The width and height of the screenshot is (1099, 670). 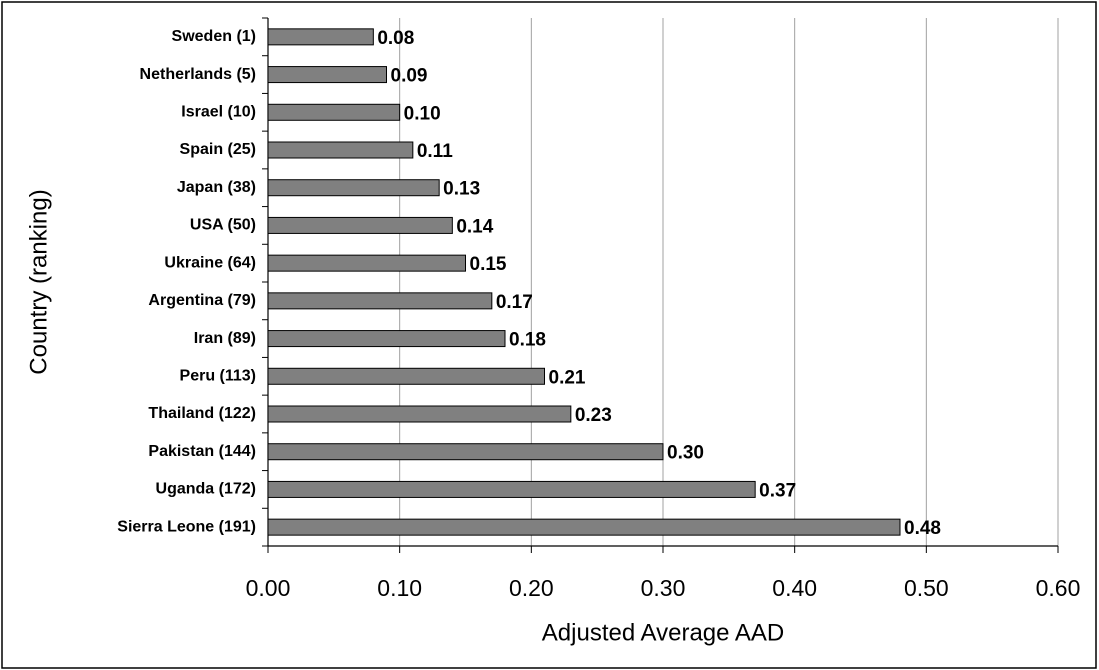 What do you see at coordinates (395, 38) in the screenshot?
I see `value-label: 0.08` at bounding box center [395, 38].